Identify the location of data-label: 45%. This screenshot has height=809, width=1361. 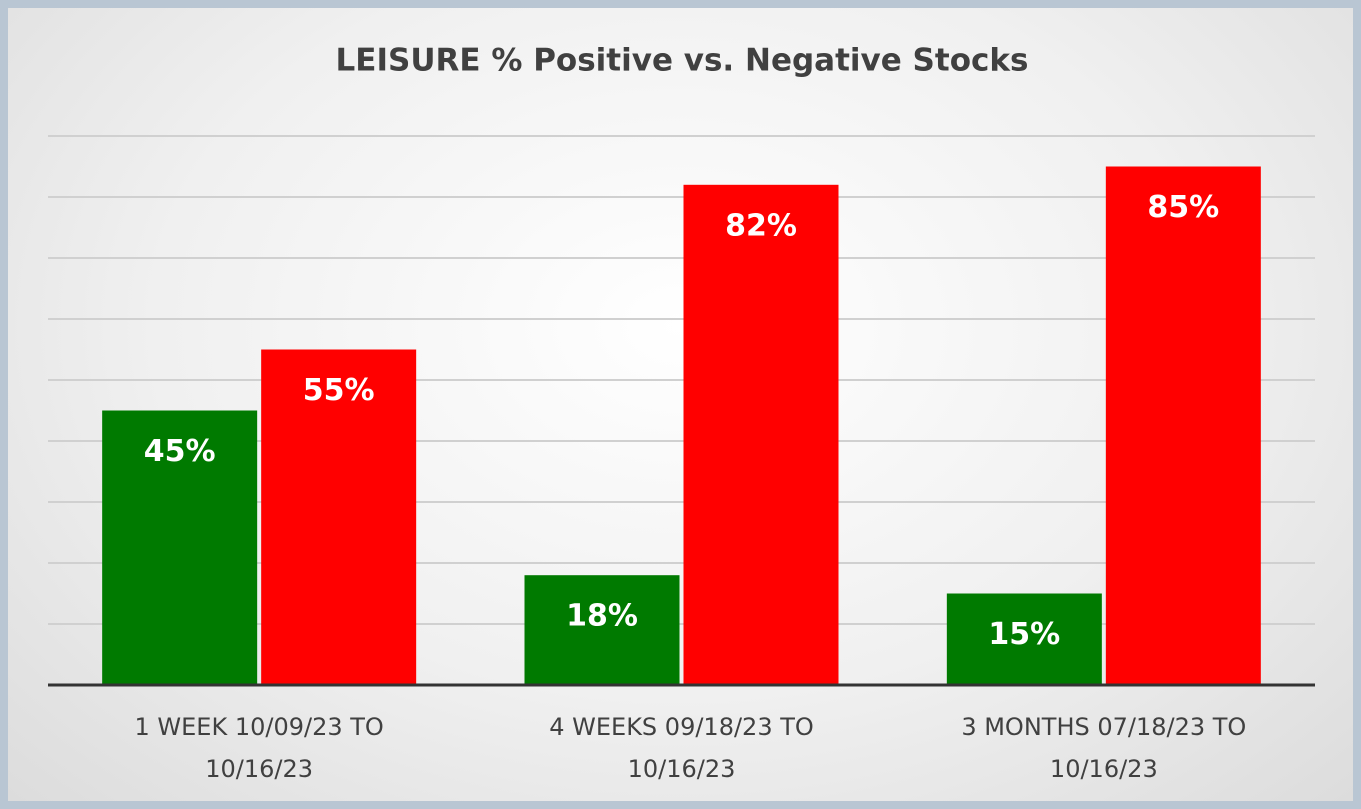
(180, 451).